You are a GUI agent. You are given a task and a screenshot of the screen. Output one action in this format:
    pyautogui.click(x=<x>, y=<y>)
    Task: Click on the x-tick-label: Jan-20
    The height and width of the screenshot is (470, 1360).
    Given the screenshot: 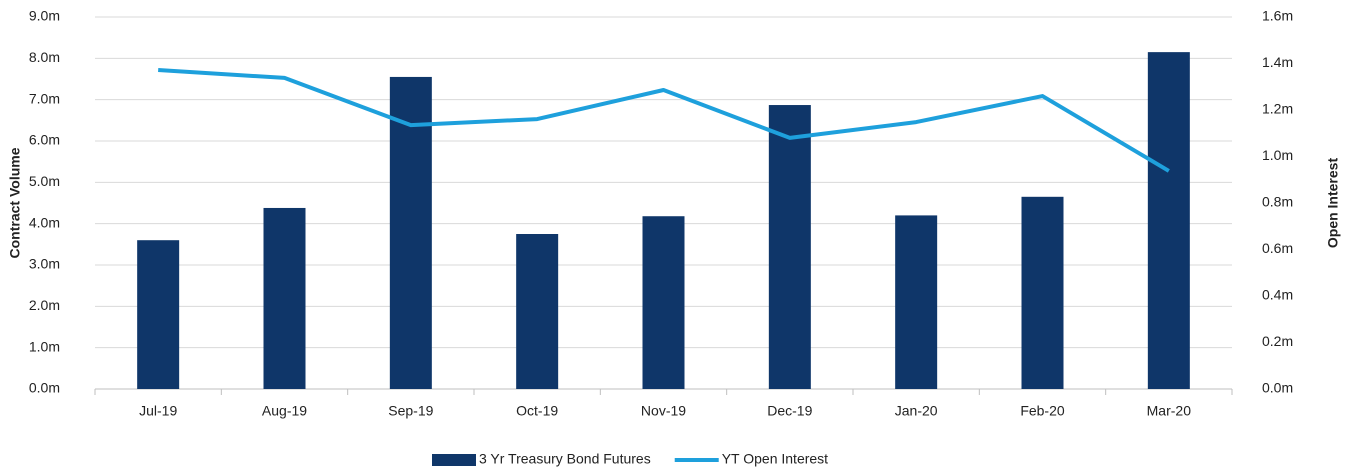 What is the action you would take?
    pyautogui.click(x=916, y=411)
    